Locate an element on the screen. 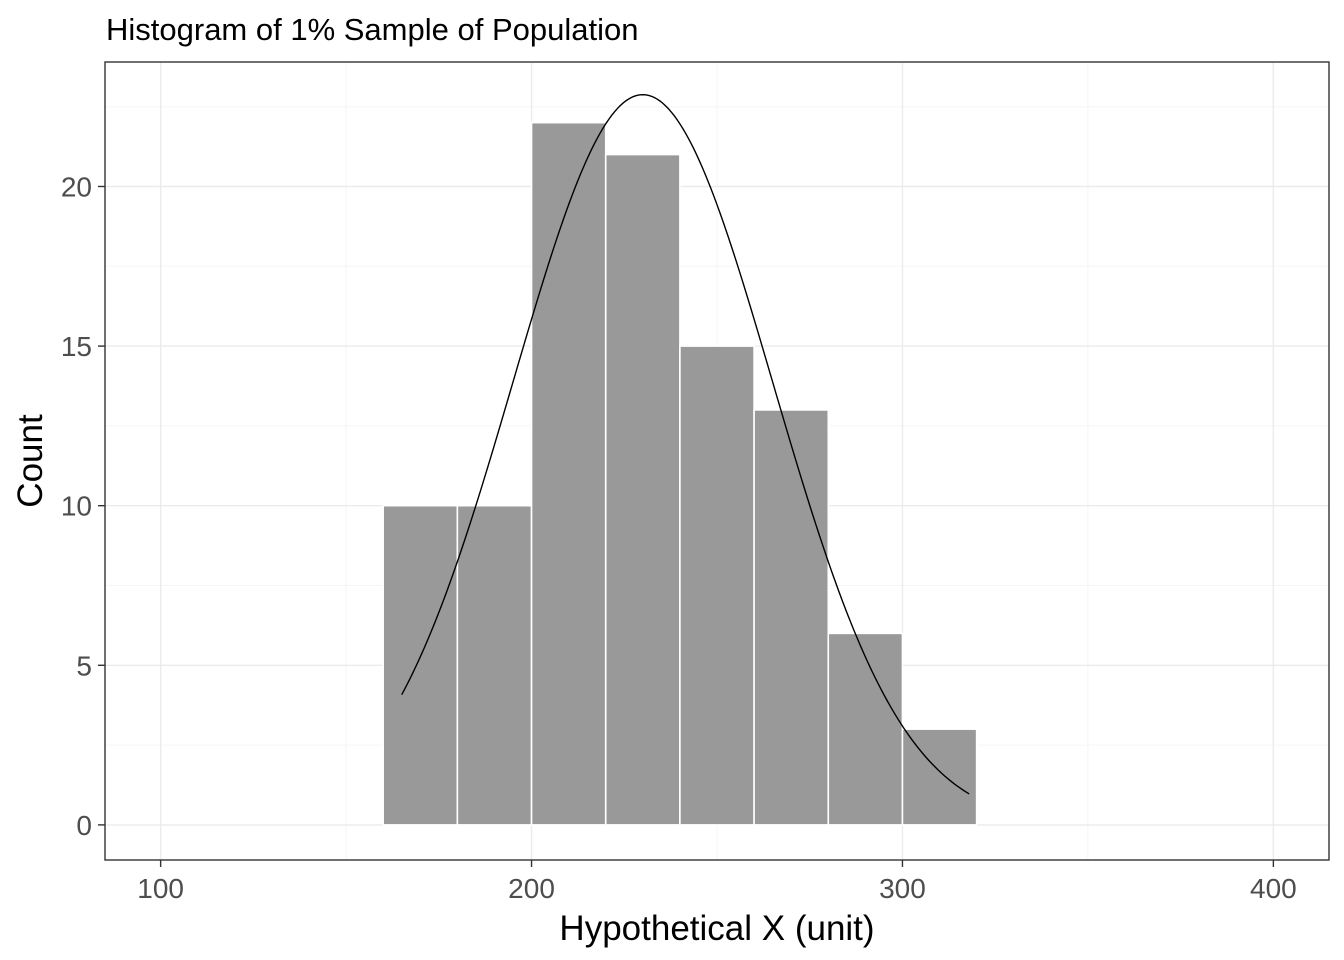 The image size is (1344, 960). y-axis-ticks: 0 5 10 15 20 is located at coordinates (83, 506).